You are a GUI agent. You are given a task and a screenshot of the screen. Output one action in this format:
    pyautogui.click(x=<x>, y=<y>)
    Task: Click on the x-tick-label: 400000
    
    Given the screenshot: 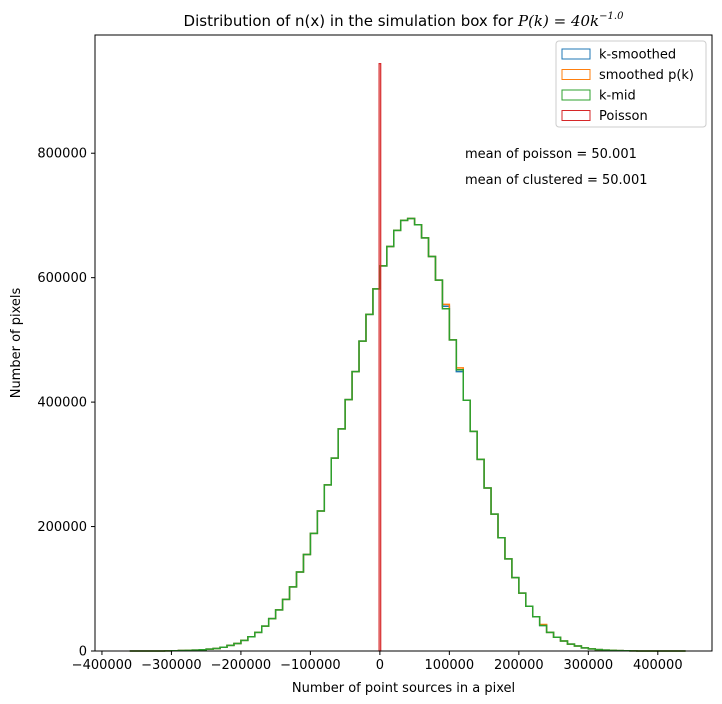 What is the action you would take?
    pyautogui.click(x=658, y=665)
    